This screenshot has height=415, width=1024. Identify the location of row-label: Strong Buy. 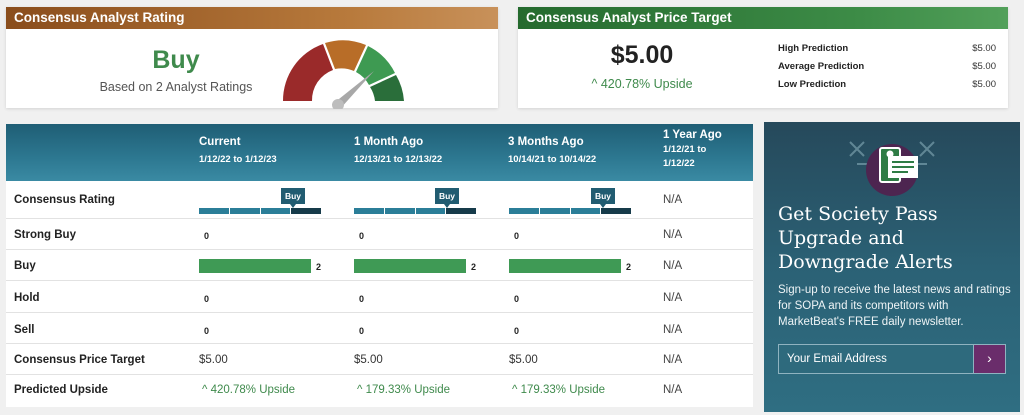
(45, 235).